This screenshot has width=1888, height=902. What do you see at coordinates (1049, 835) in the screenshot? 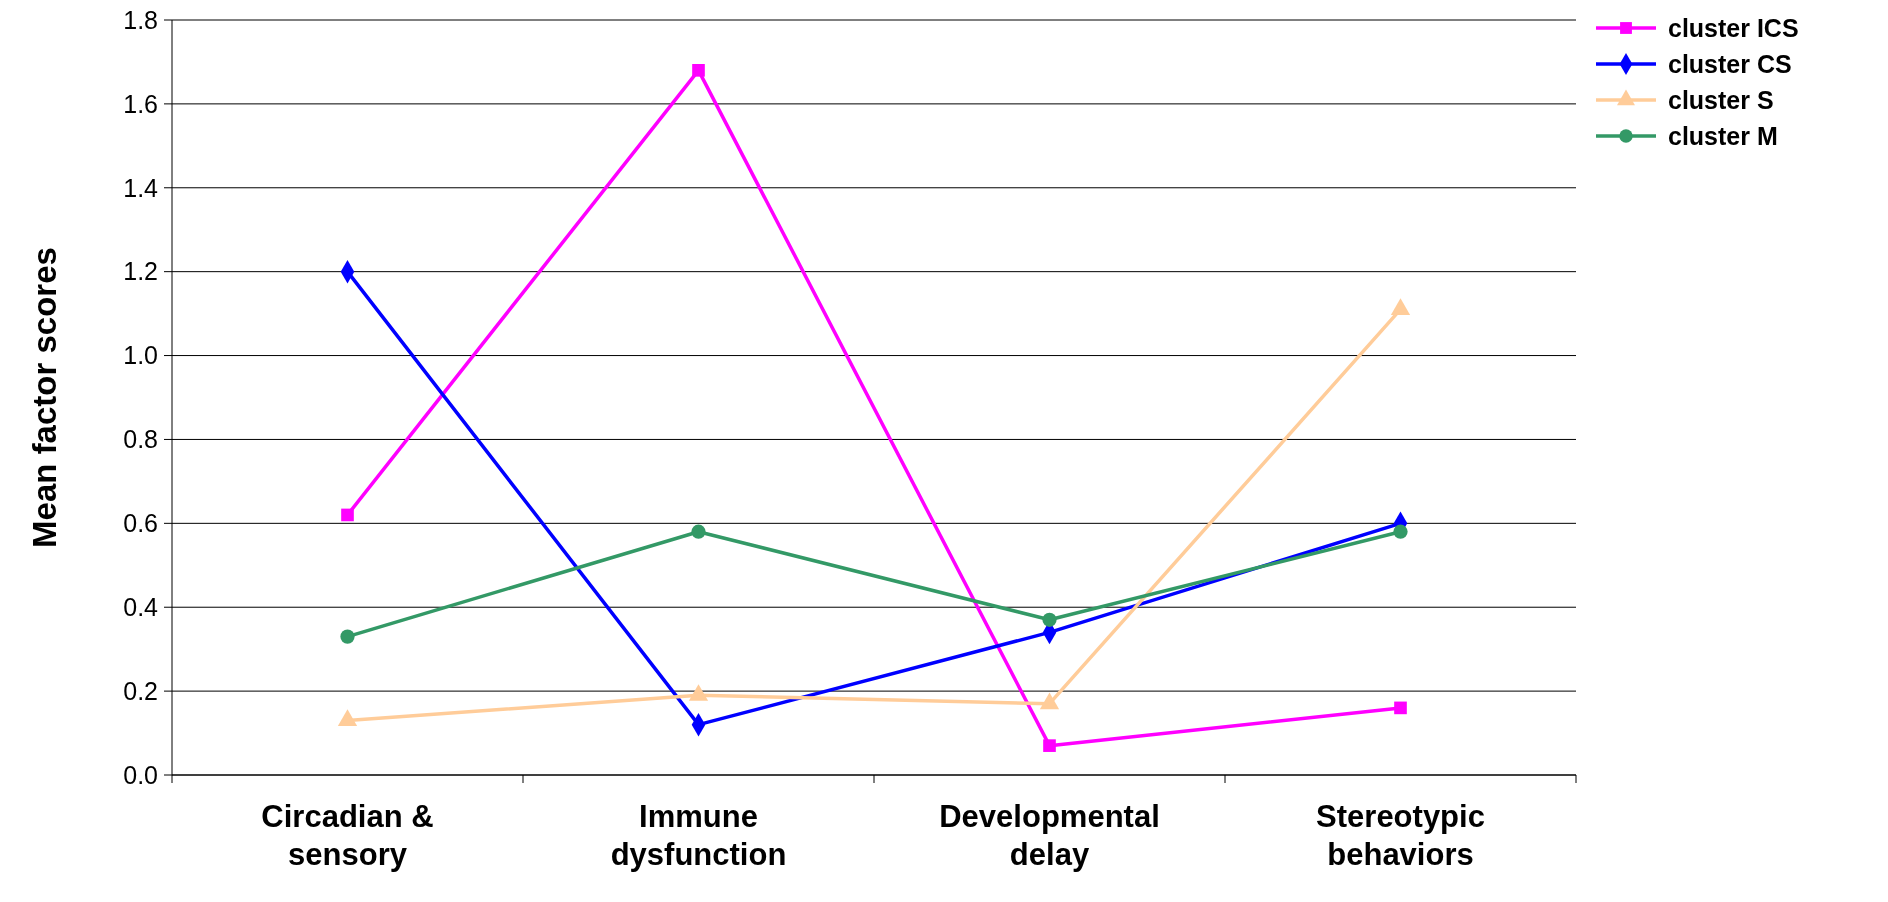
I see `x-tick-label: Developmental delay` at bounding box center [1049, 835].